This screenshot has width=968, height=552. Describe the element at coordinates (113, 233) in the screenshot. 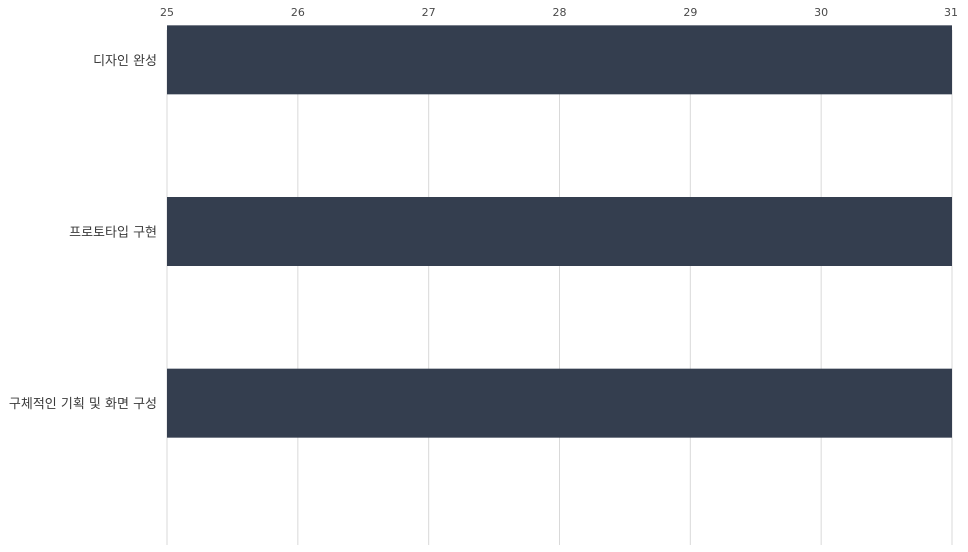

I see `category-label: 프로토타입 구현` at that location.